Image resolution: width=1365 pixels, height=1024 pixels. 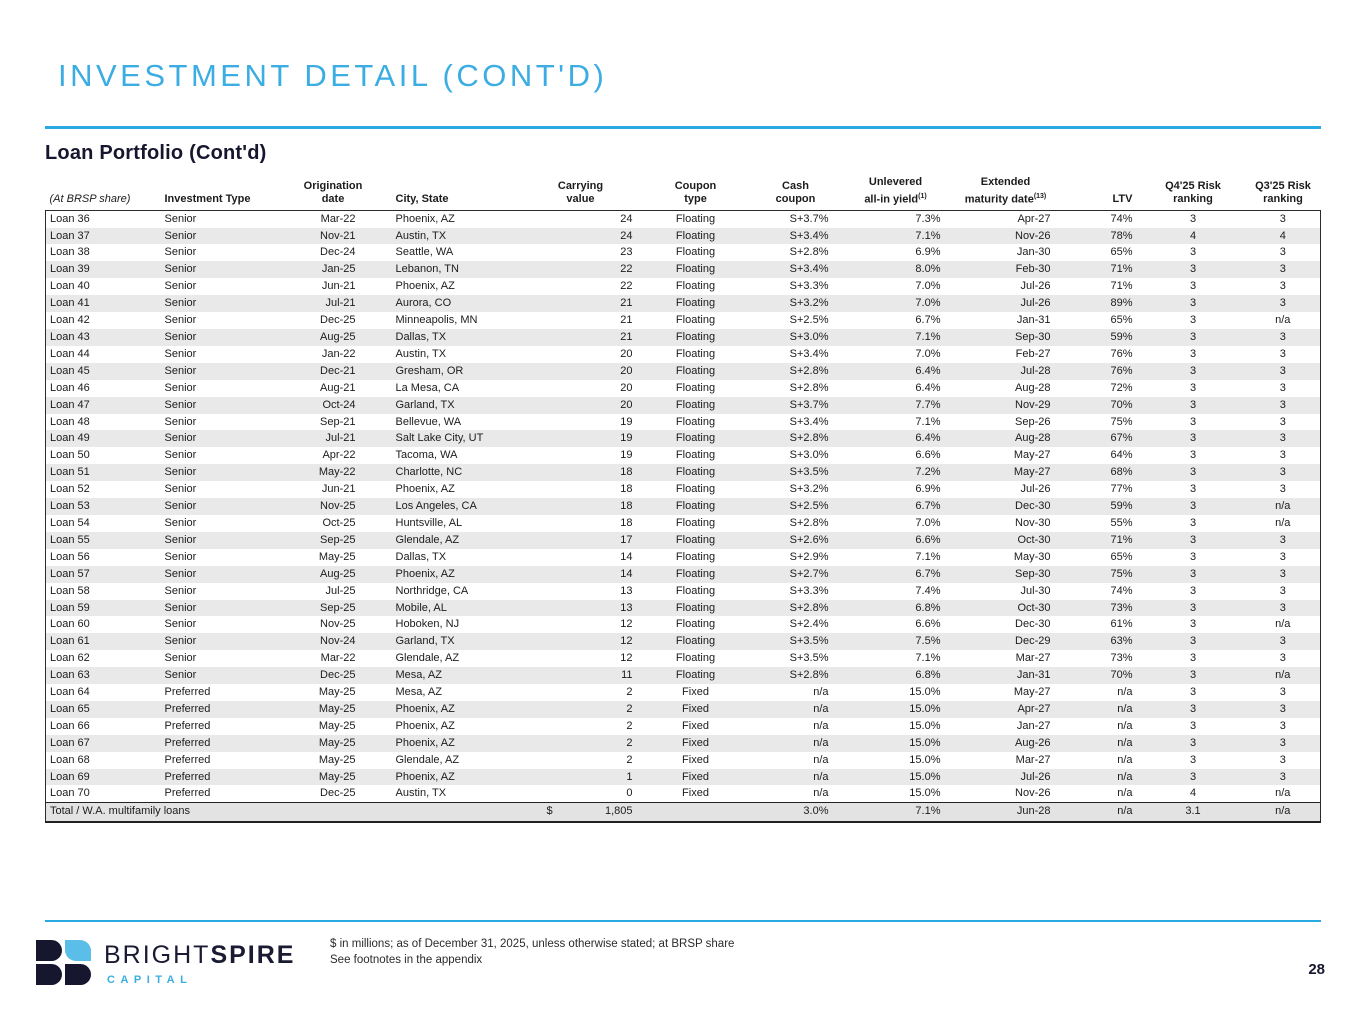 What do you see at coordinates (429, 472) in the screenshot?
I see `cell-city-state: Charlotte, NC` at bounding box center [429, 472].